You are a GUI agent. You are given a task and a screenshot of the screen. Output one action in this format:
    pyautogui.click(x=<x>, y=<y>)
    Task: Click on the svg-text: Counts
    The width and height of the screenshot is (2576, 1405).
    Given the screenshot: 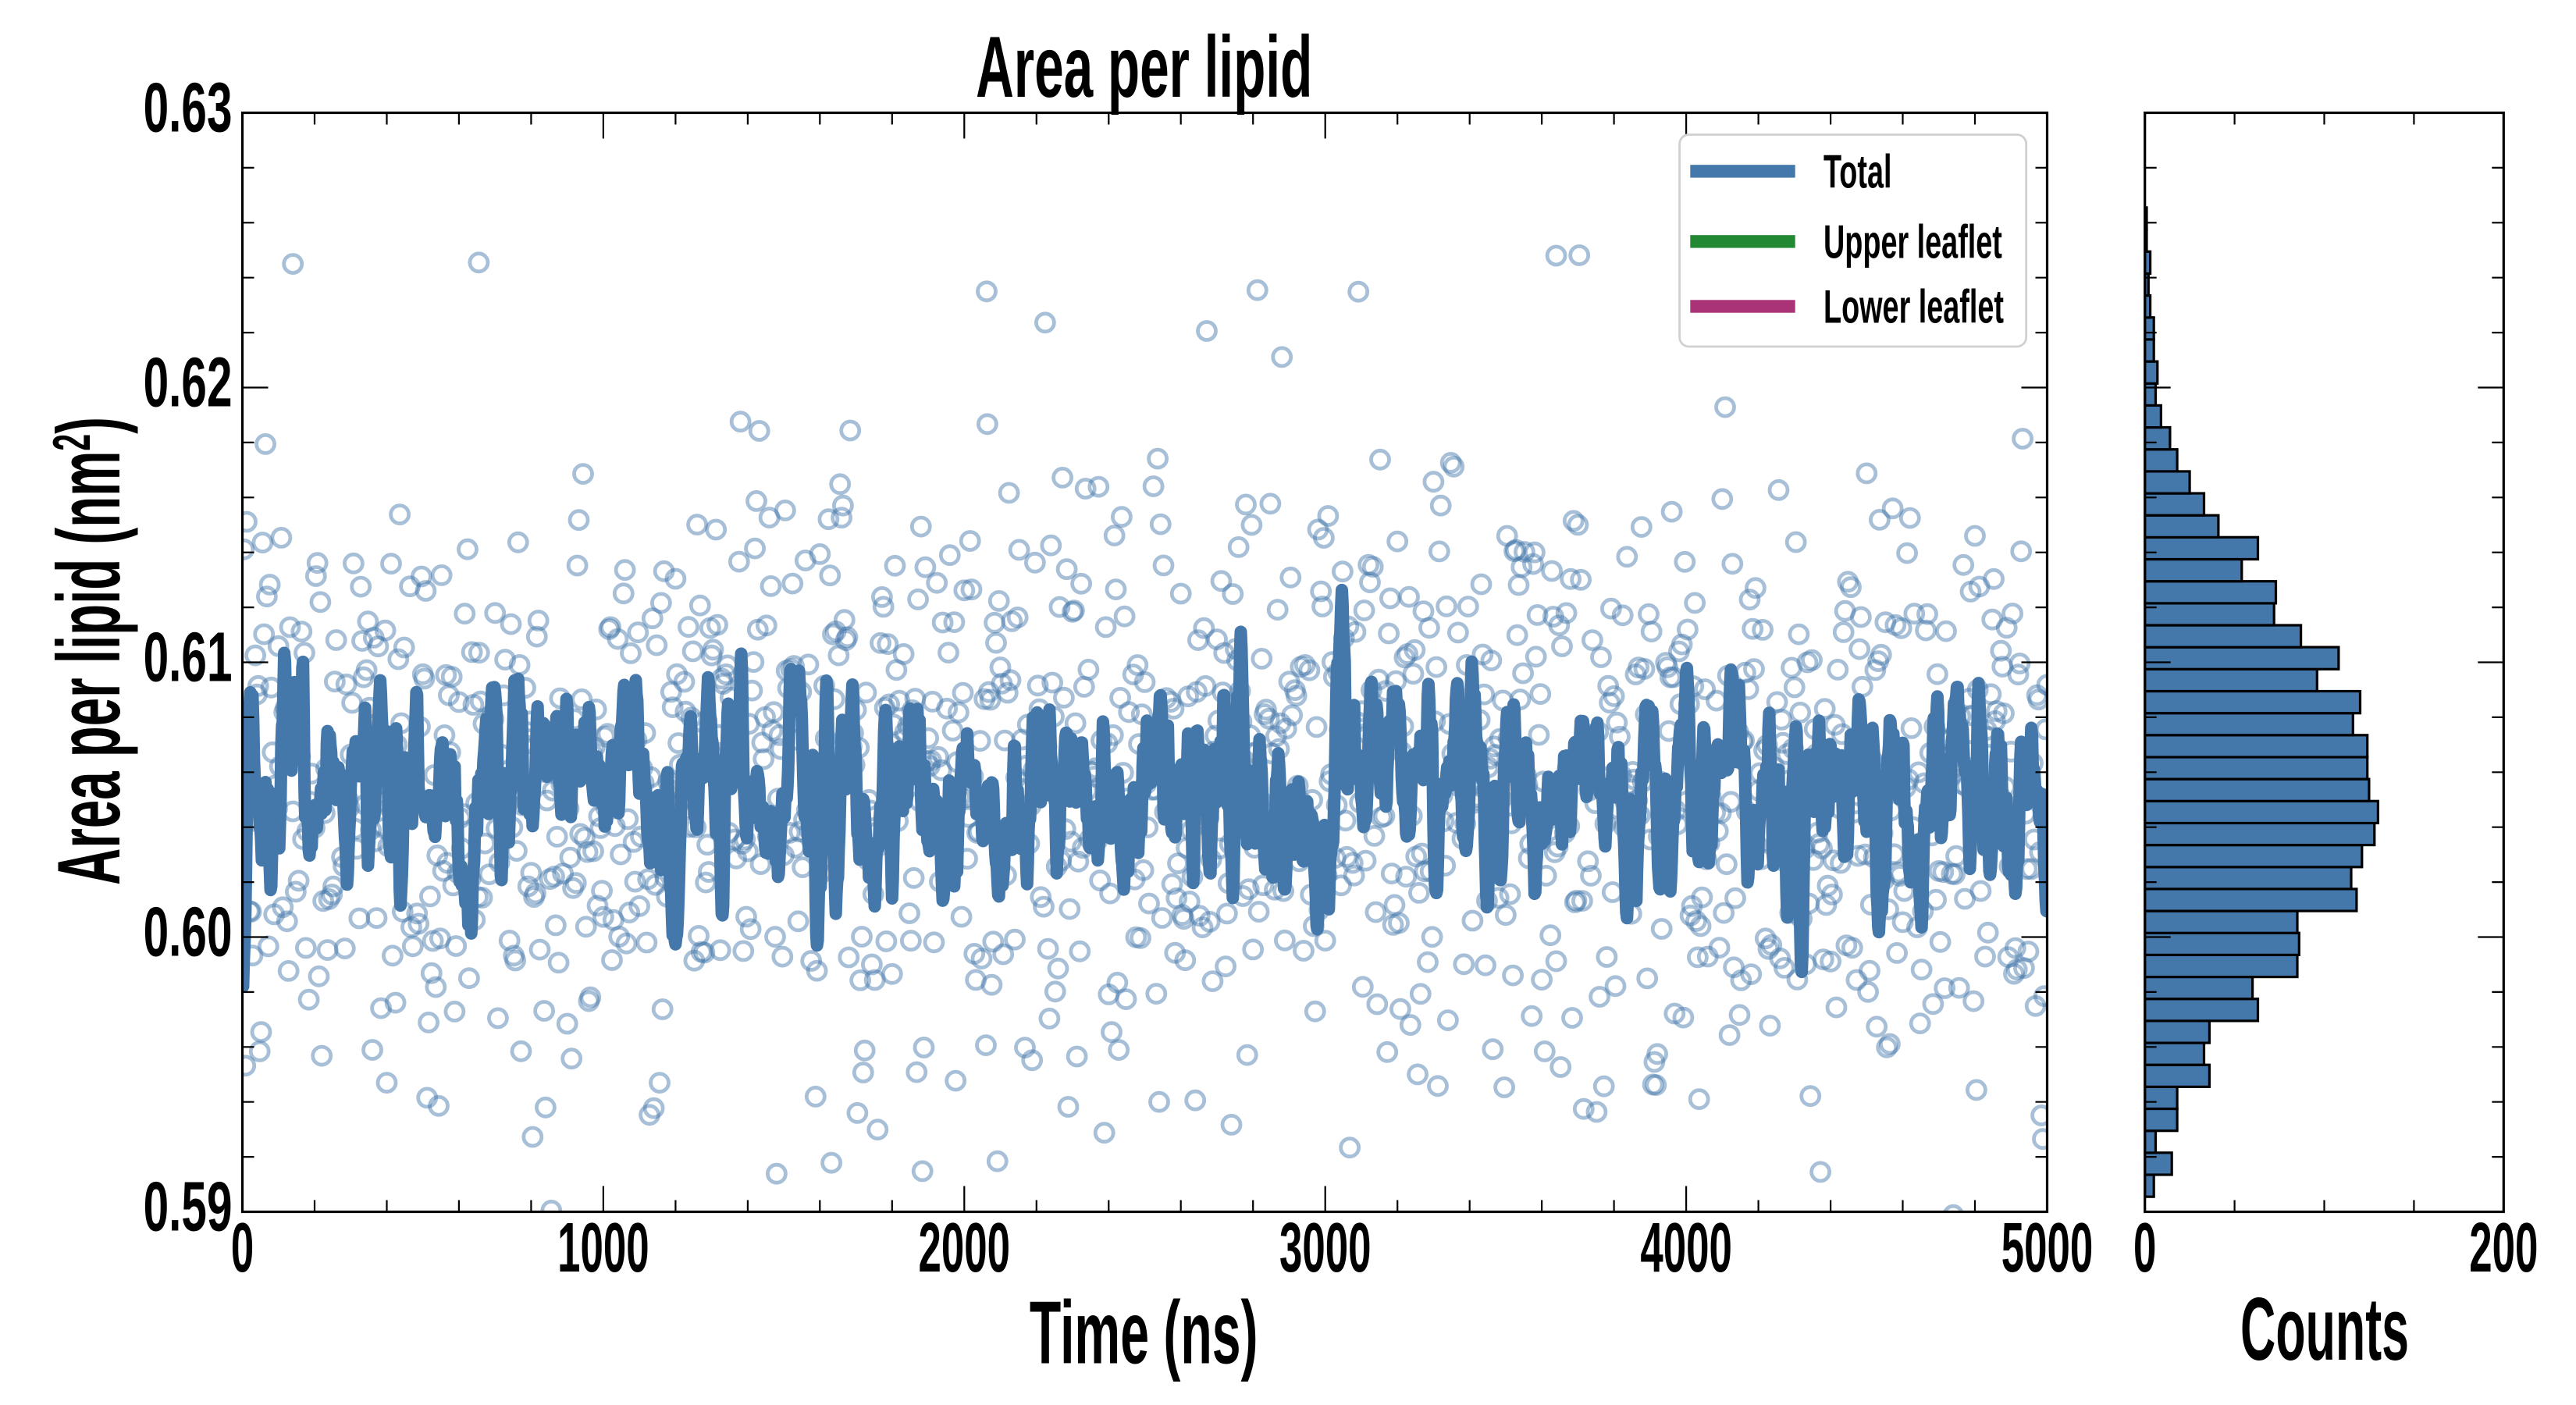 What is the action you would take?
    pyautogui.click(x=2324, y=1329)
    